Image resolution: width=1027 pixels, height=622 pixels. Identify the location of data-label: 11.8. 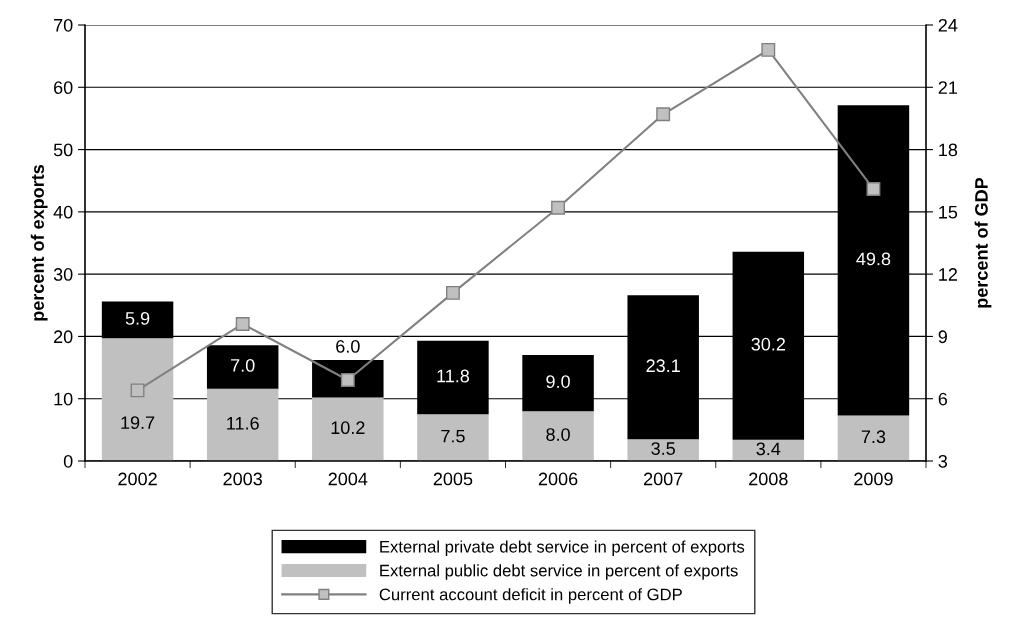
(453, 376).